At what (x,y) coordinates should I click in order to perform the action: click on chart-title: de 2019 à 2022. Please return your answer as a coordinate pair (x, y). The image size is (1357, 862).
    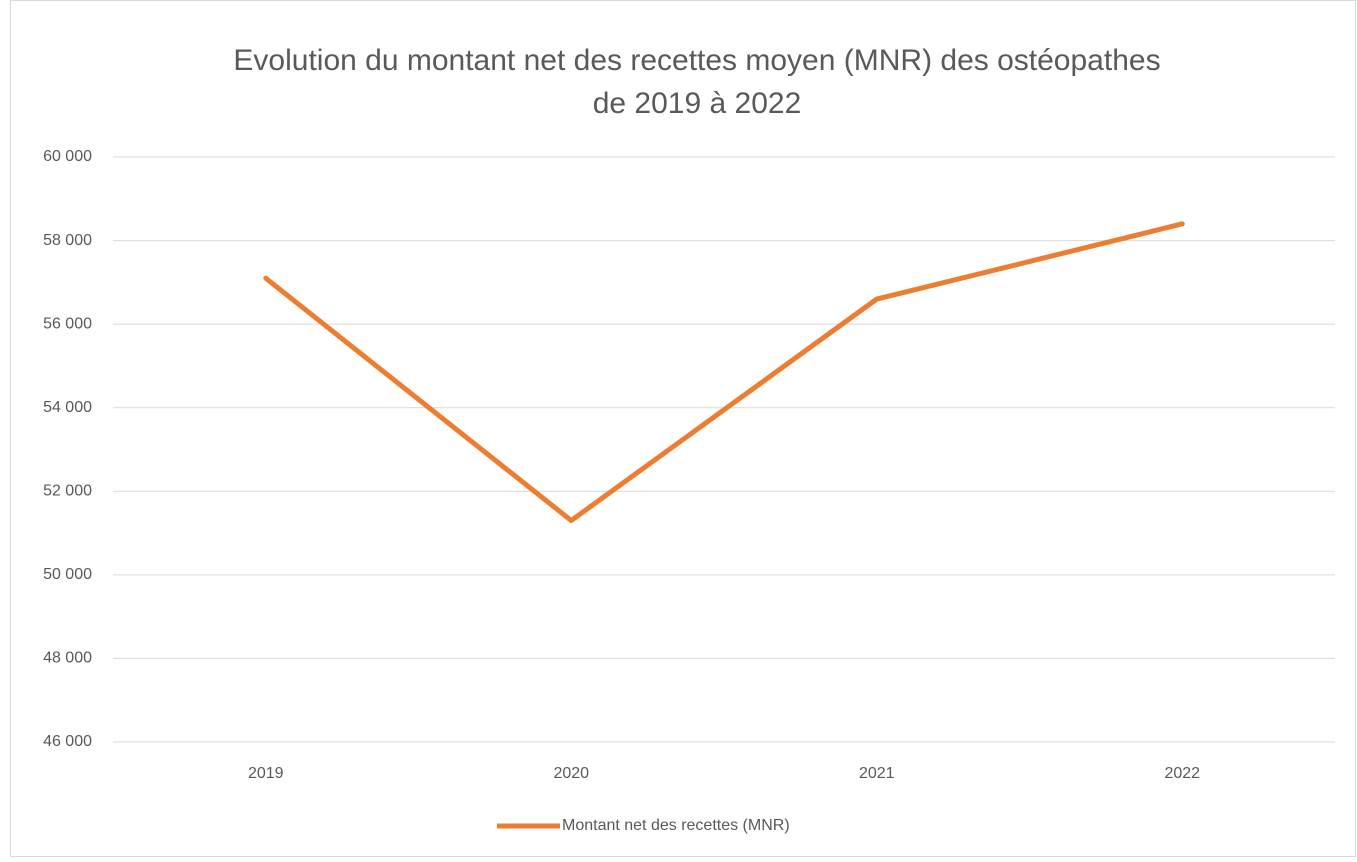
    Looking at the image, I should click on (697, 103).